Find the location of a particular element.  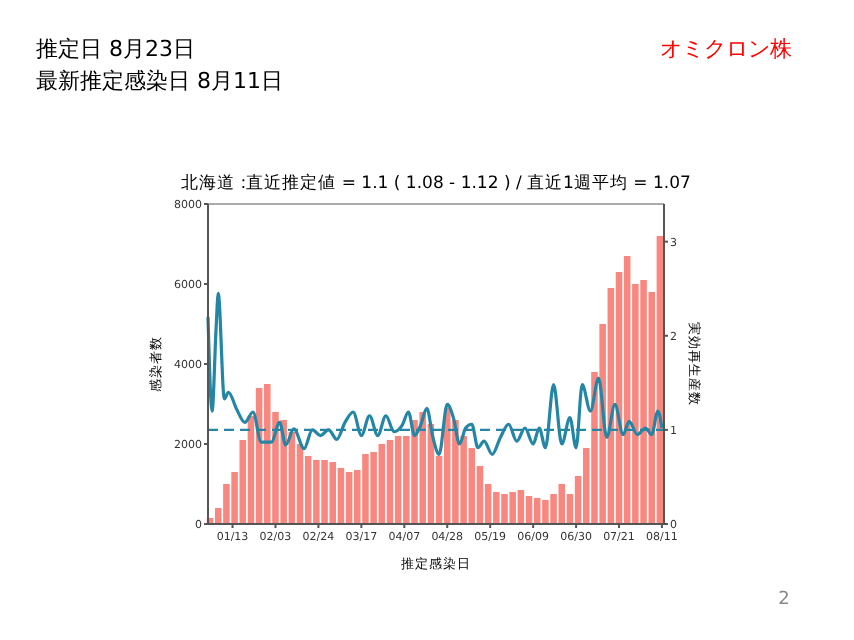

text: 推定日 8月23日 is located at coordinates (115, 49).